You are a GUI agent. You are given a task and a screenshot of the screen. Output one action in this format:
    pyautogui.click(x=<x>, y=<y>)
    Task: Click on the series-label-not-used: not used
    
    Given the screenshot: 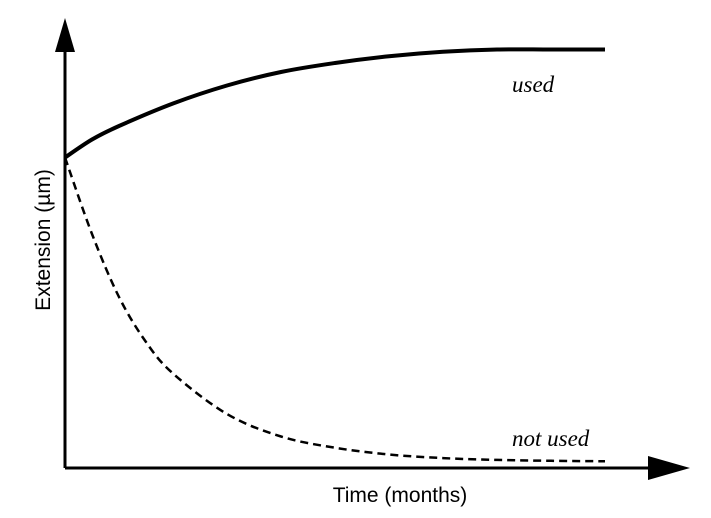 What is the action you would take?
    pyautogui.click(x=551, y=438)
    